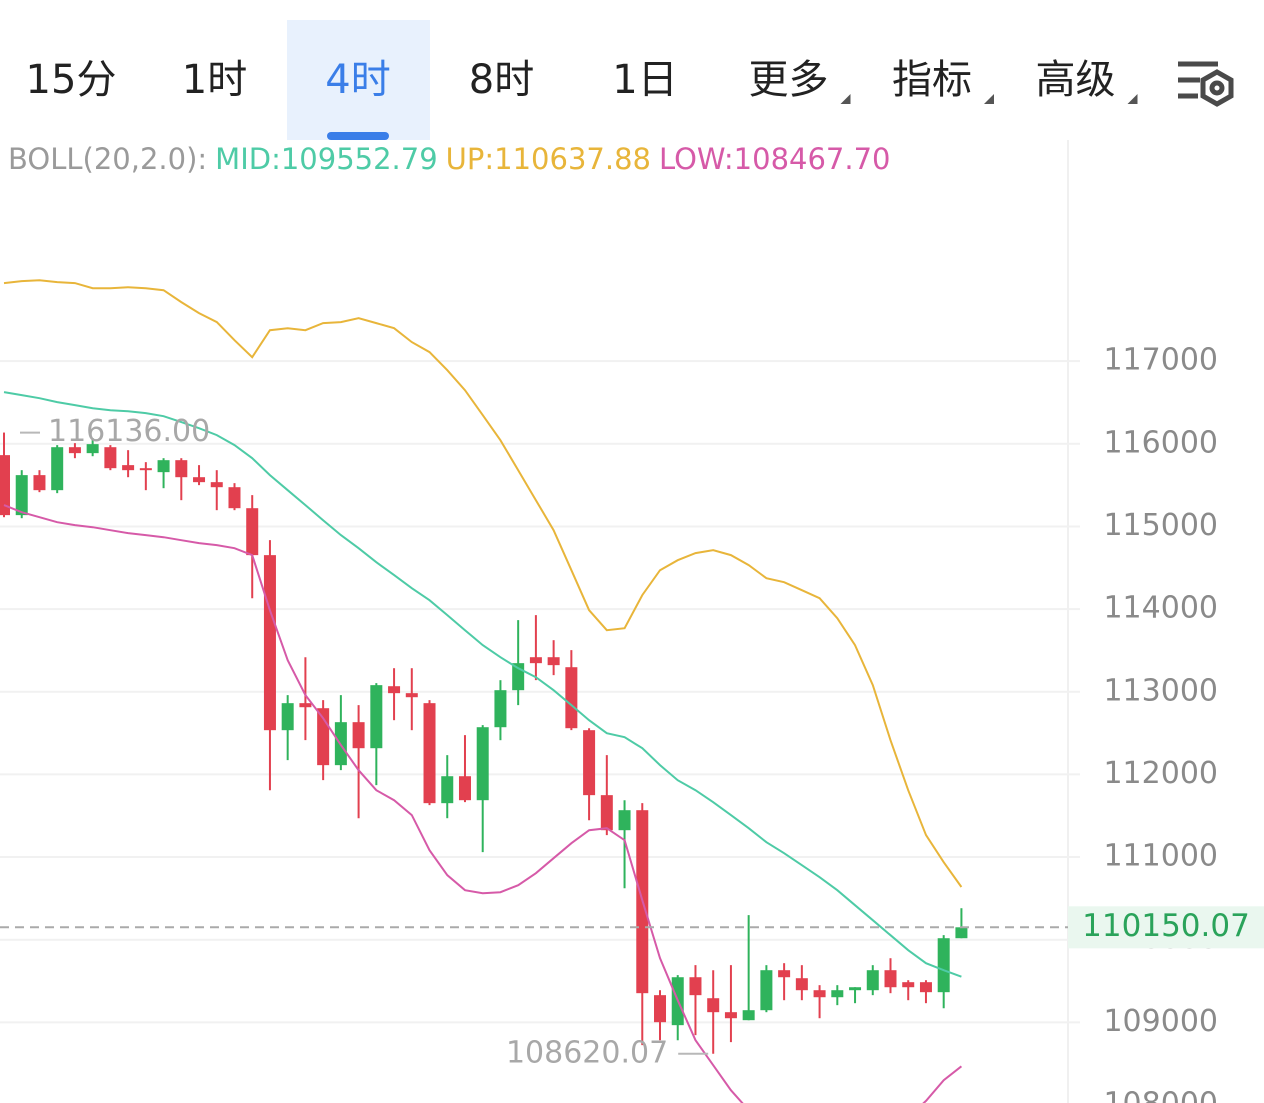 This screenshot has height=1103, width=1264. What do you see at coordinates (1206, 84) in the screenshot?
I see `settings-icon` at bounding box center [1206, 84].